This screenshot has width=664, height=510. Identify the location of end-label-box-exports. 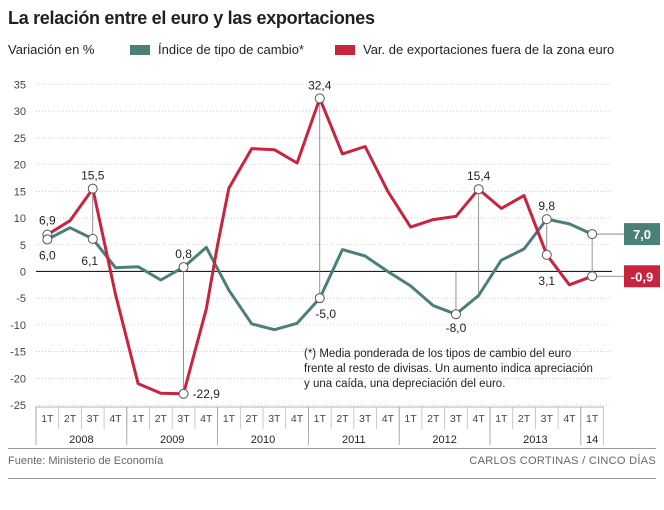
(642, 276).